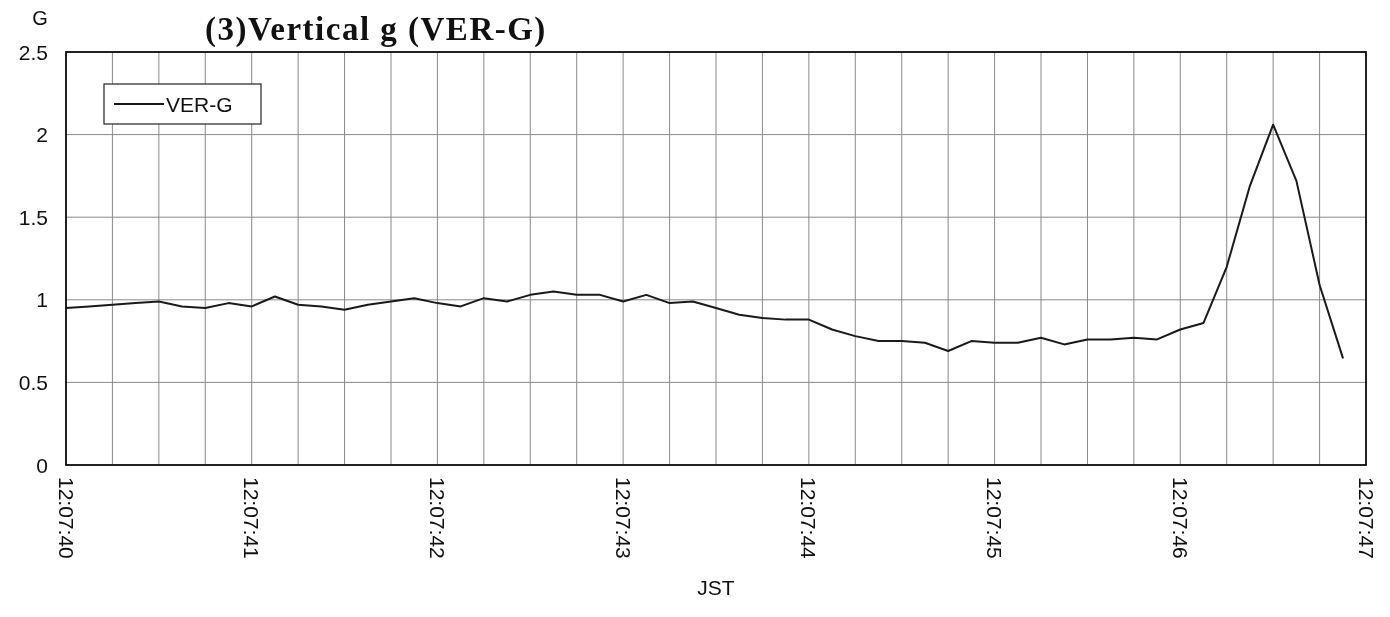 Image resolution: width=1390 pixels, height=617 pixels. I want to click on legend-label: VER-G, so click(199, 104).